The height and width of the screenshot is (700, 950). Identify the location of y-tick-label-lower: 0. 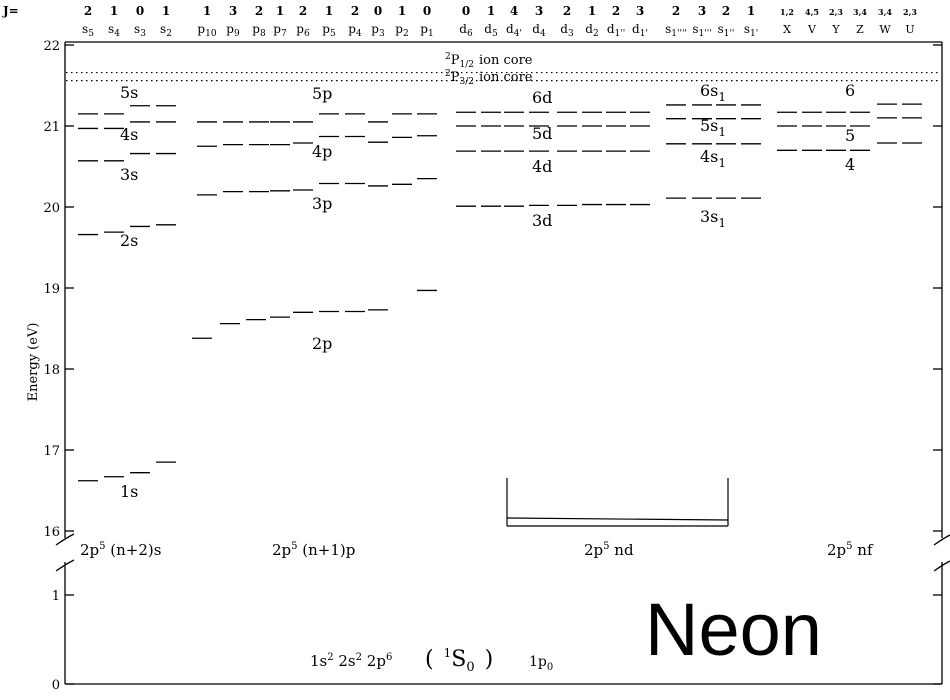
(56, 685).